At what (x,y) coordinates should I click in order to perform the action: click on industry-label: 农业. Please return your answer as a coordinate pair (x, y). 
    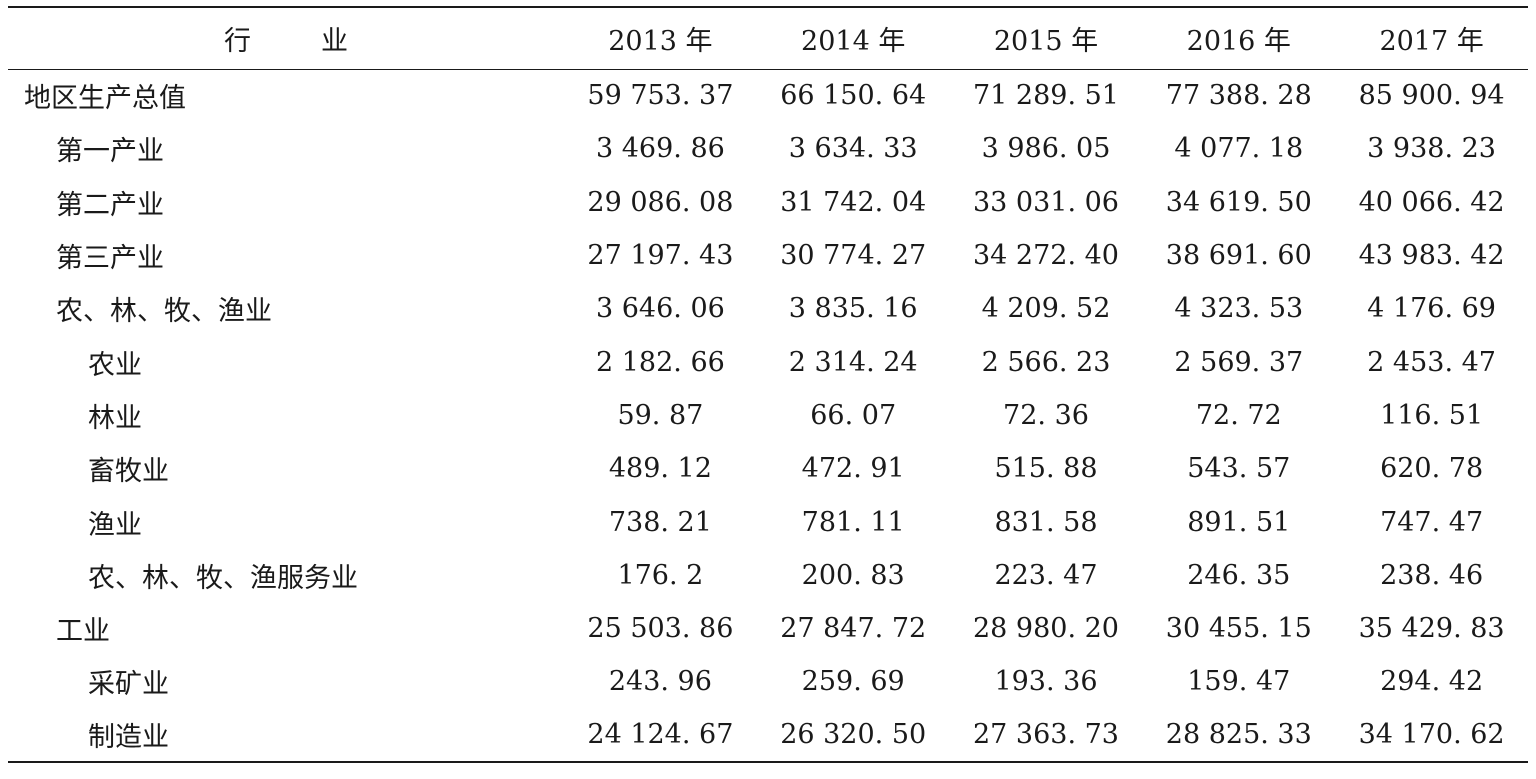
    Looking at the image, I should click on (115, 365).